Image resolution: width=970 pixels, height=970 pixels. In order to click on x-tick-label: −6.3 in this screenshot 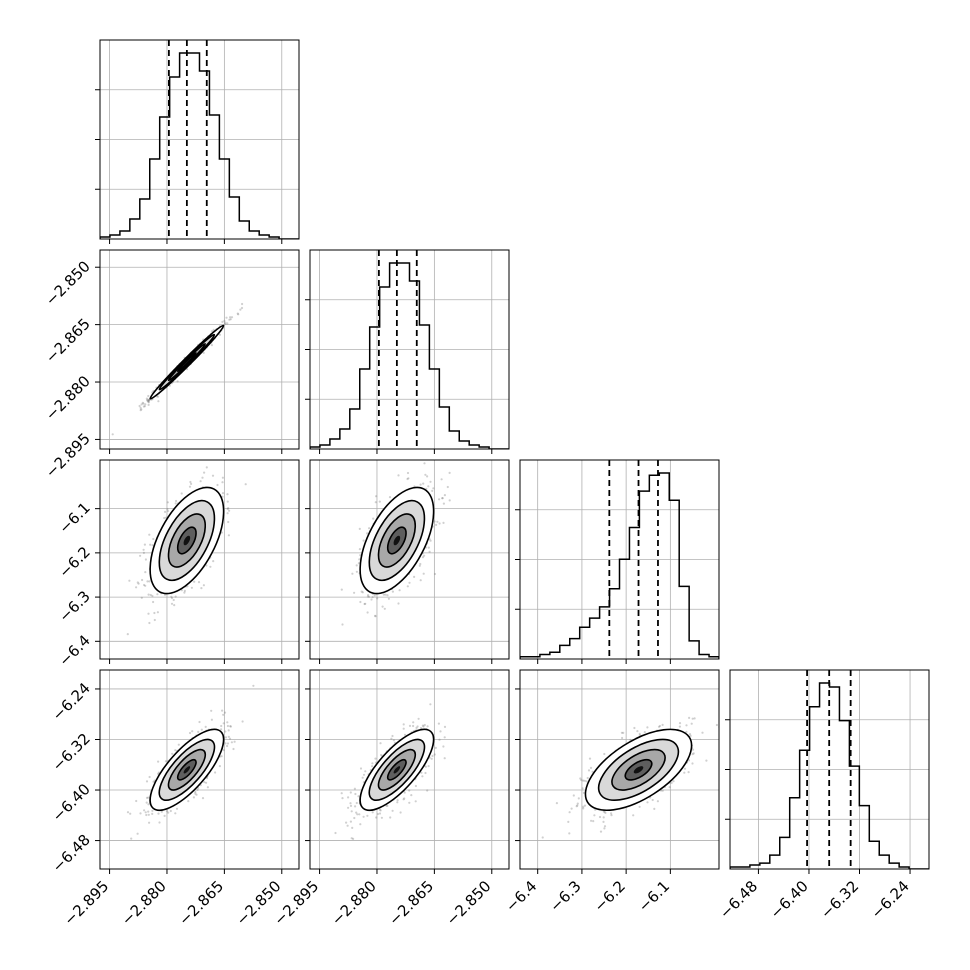, I will do `click(565, 896)`.